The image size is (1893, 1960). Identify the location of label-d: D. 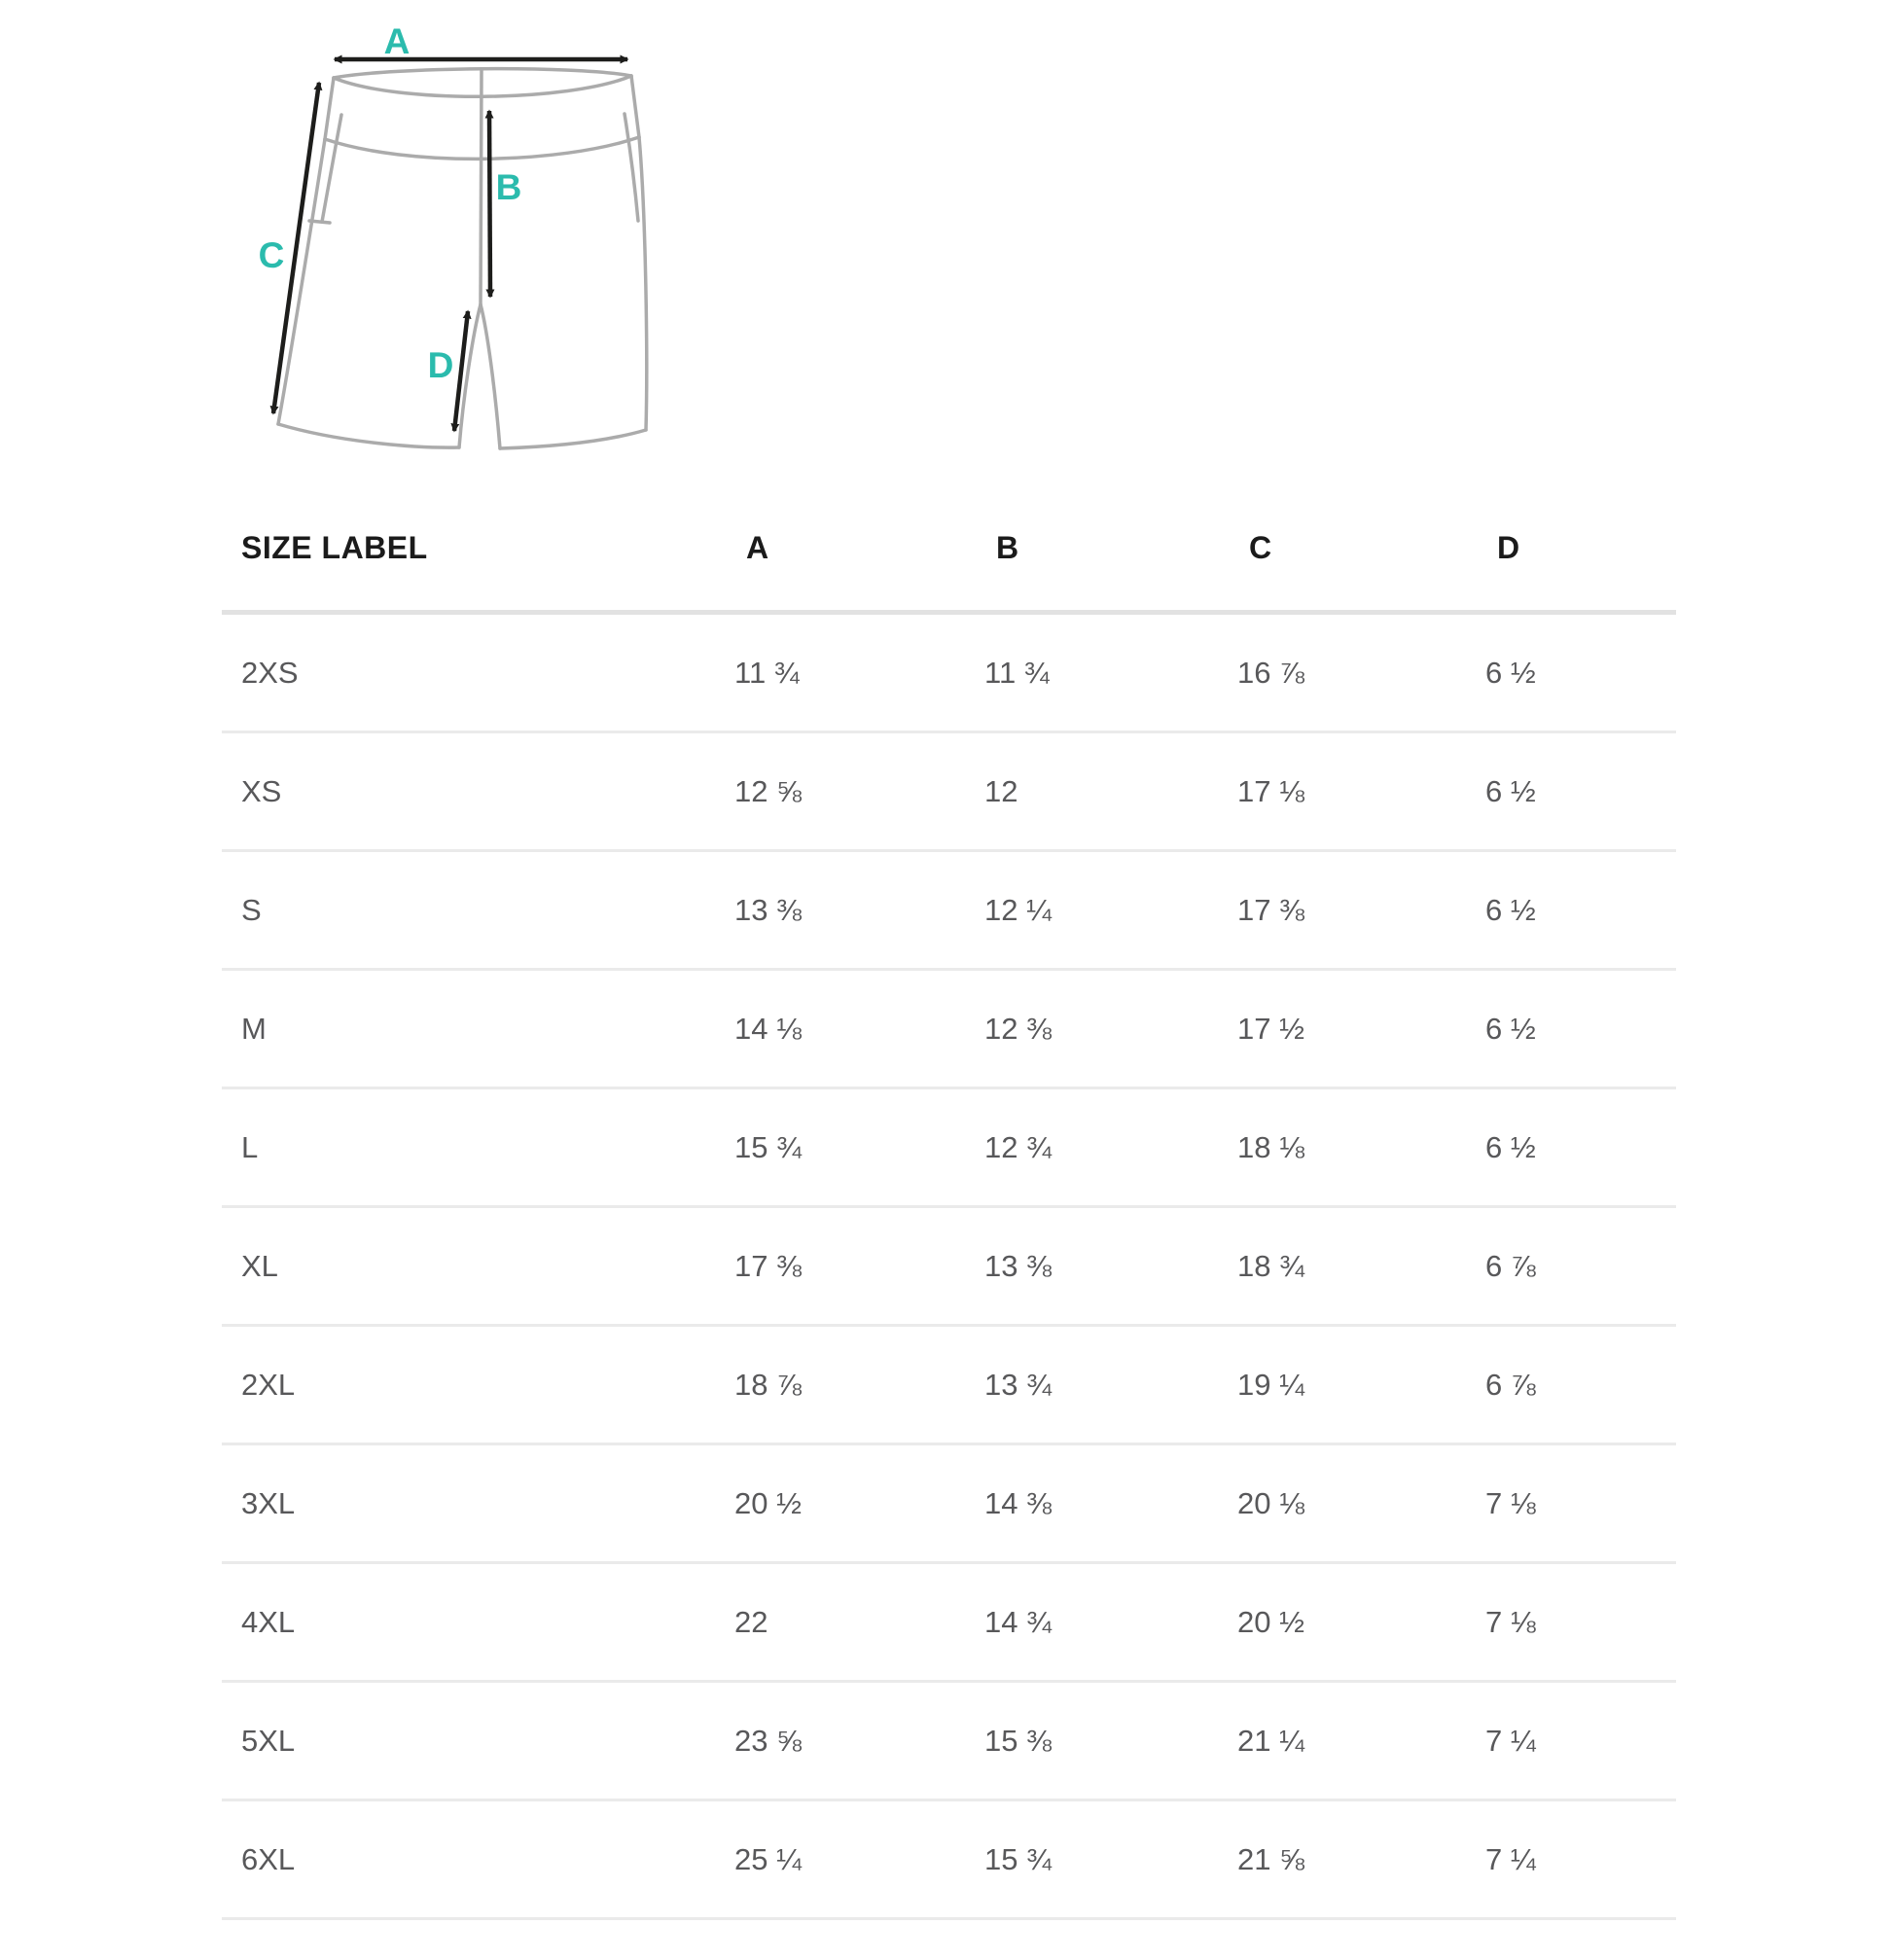
(441, 365).